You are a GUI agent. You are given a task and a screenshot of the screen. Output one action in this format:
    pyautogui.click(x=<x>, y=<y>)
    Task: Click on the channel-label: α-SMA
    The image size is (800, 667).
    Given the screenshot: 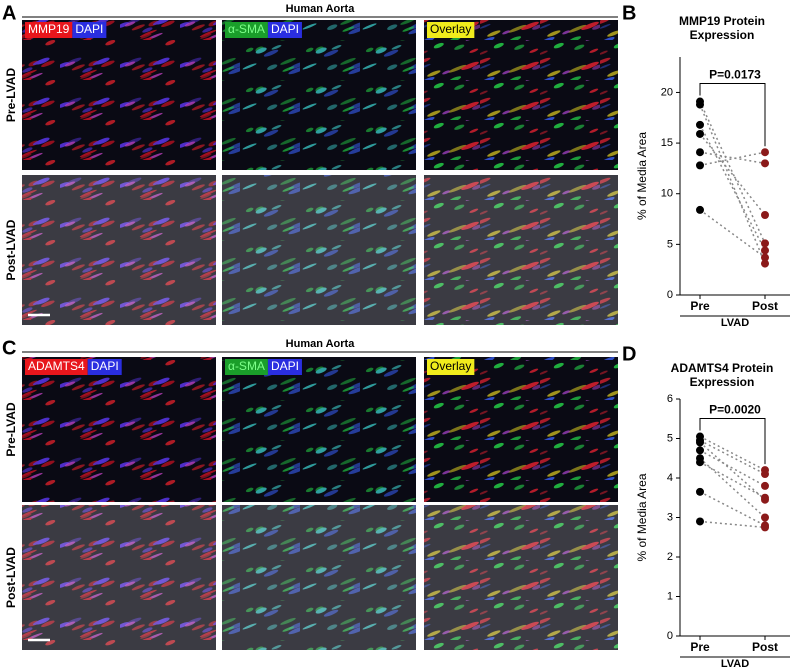 What is the action you would take?
    pyautogui.click(x=246, y=29)
    